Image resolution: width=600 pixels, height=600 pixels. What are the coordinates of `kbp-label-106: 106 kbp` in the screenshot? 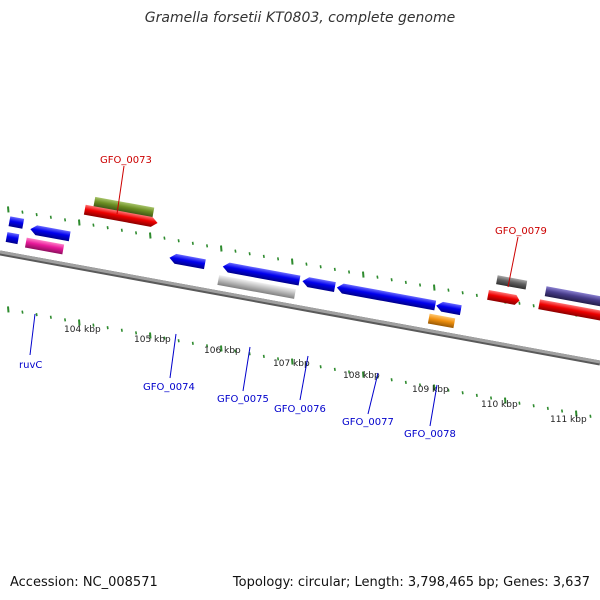 It's located at (222, 351).